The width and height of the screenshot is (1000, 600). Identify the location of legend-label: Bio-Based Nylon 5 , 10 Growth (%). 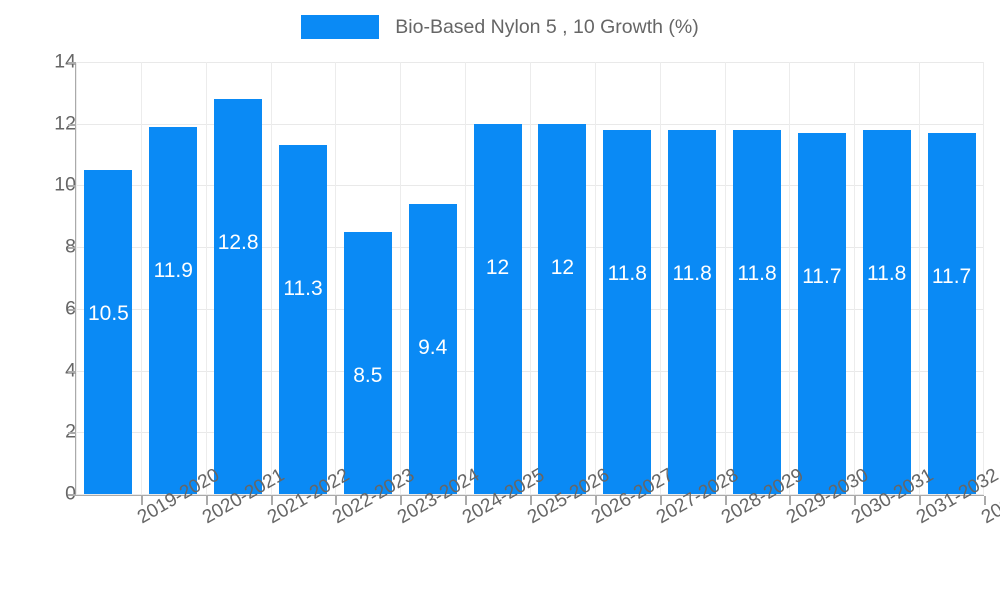
(547, 27).